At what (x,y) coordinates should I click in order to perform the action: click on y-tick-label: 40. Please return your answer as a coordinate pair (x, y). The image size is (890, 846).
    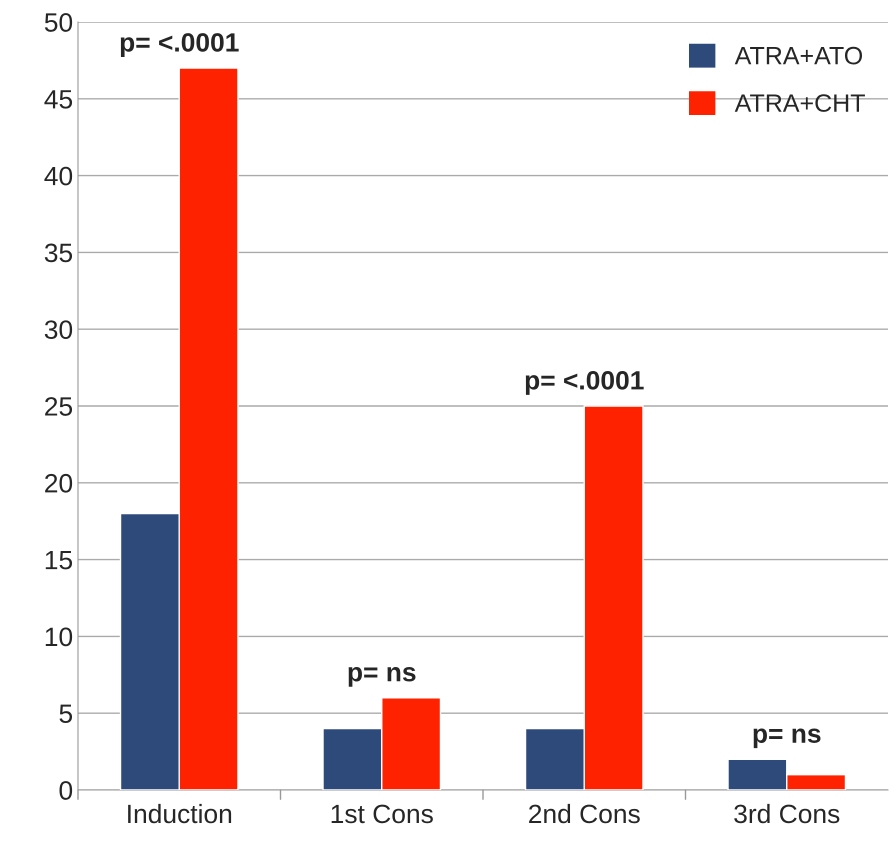
    Looking at the image, I should click on (58, 176).